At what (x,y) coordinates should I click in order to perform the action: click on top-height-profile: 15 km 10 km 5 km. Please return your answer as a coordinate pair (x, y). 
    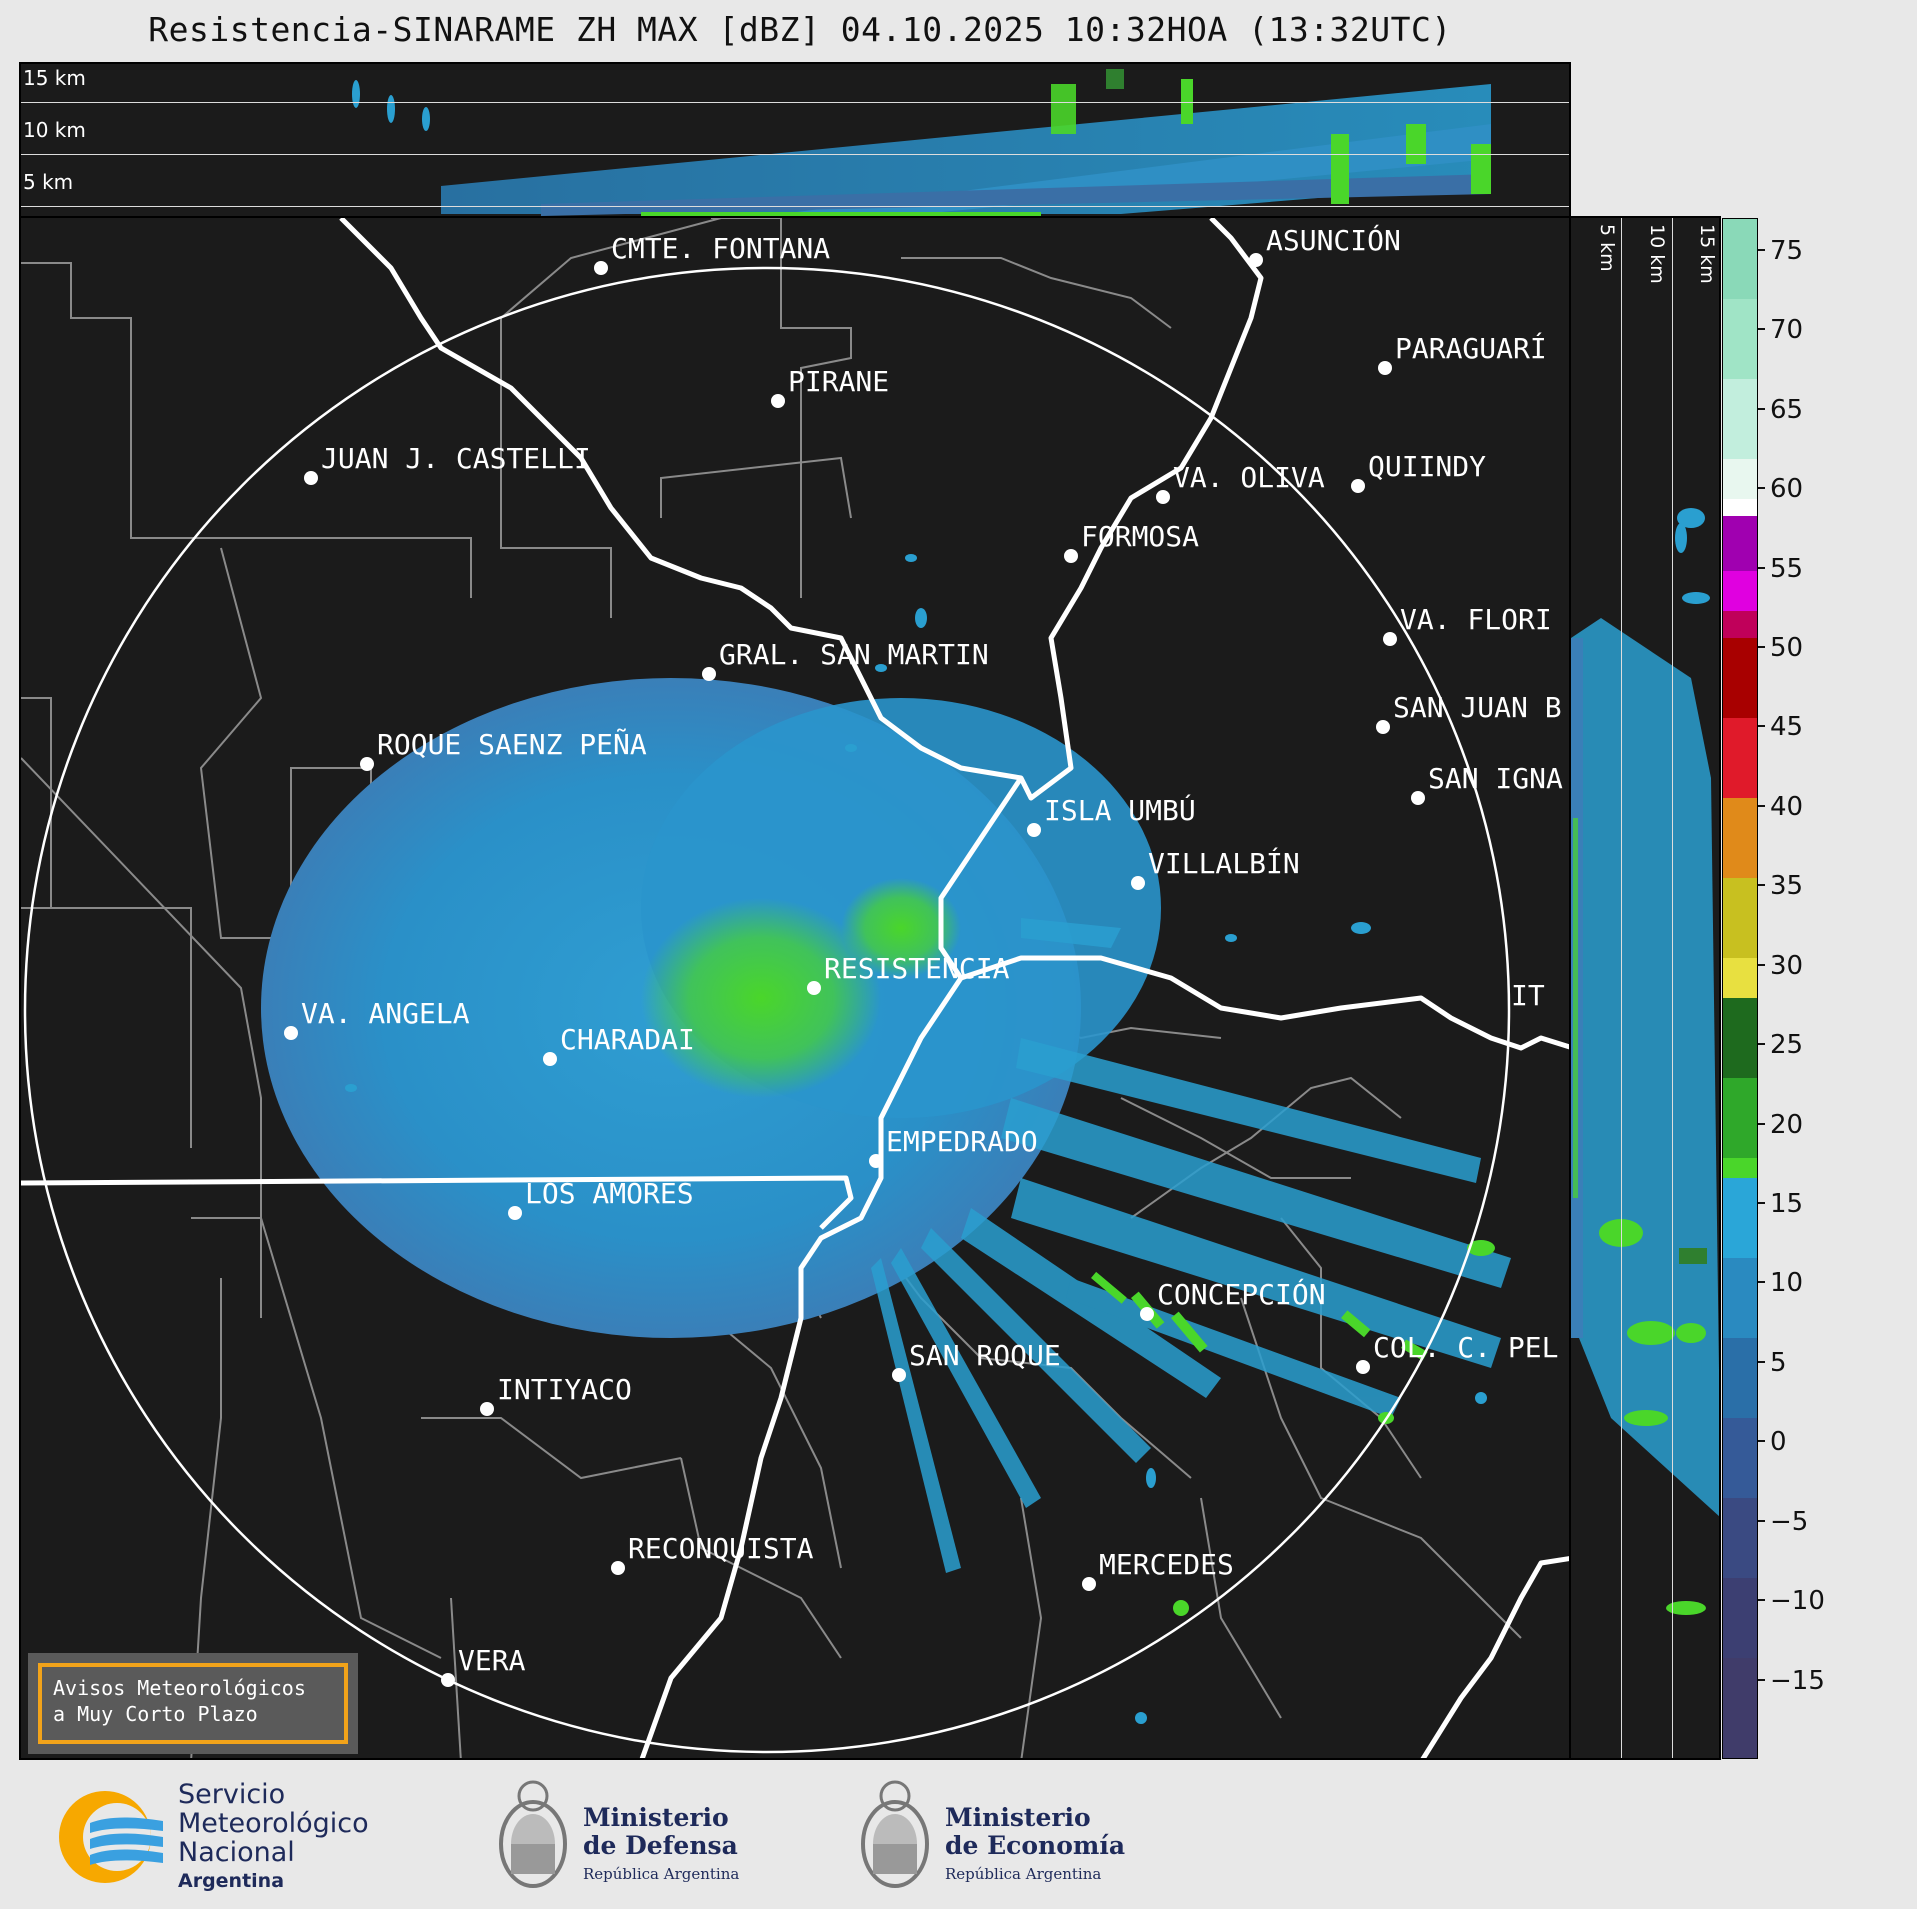
    Looking at the image, I should click on (795, 140).